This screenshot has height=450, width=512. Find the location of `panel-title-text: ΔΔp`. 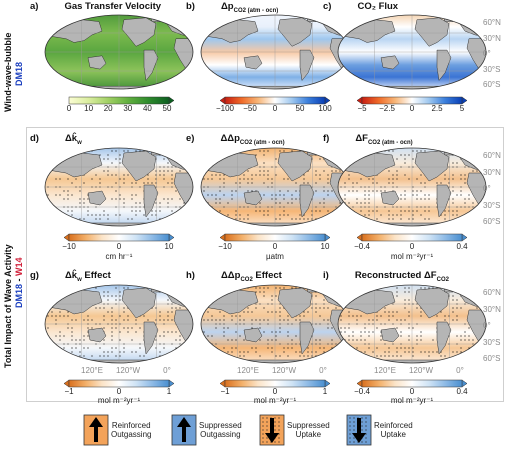

panel-title-text: ΔΔp is located at coordinates (230, 275).